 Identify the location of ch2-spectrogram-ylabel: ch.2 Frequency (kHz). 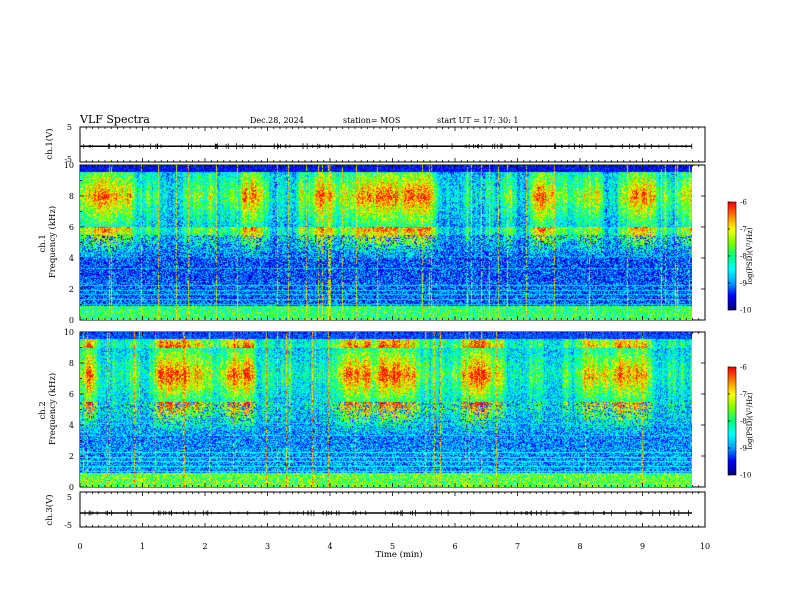
(48, 409).